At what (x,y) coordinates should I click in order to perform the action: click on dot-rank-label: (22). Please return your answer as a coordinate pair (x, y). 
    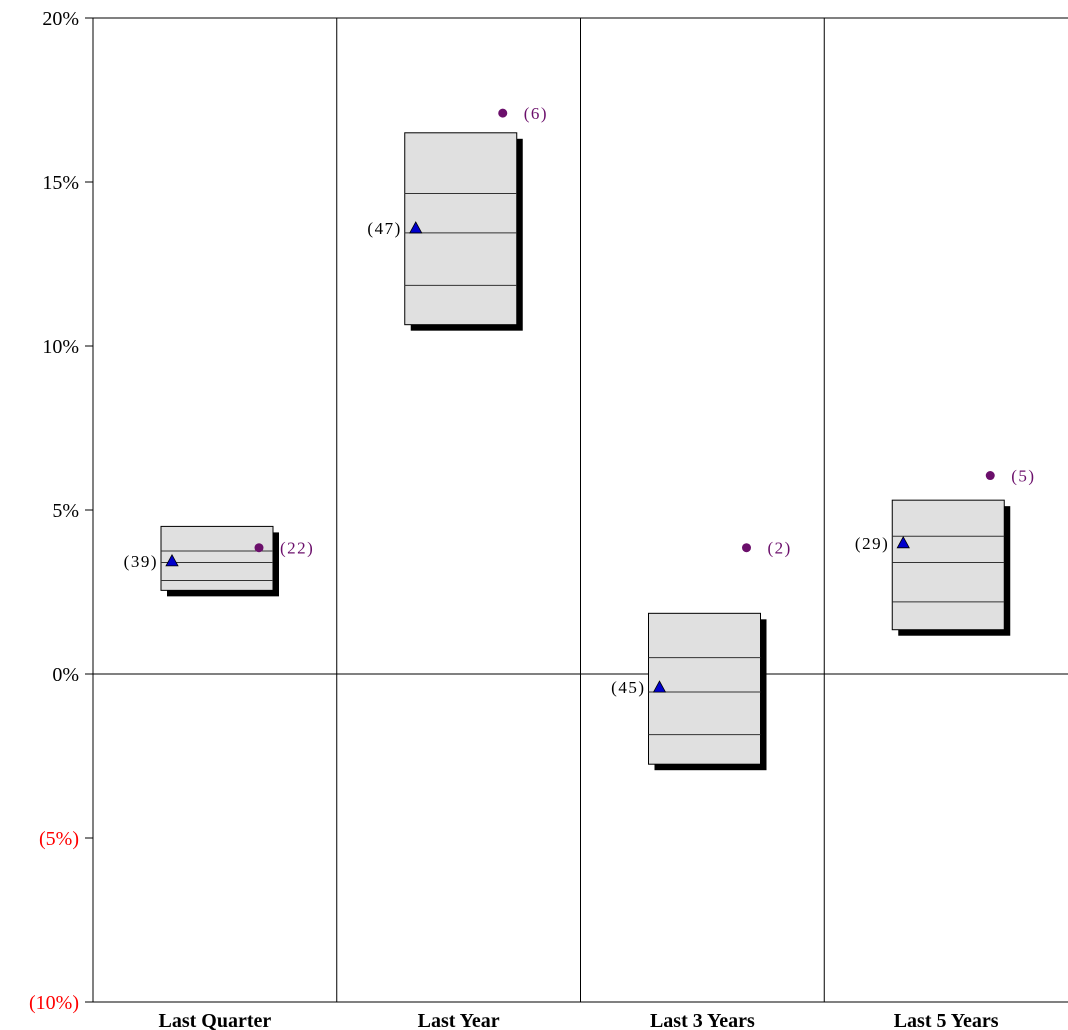
    Looking at the image, I should click on (297, 548).